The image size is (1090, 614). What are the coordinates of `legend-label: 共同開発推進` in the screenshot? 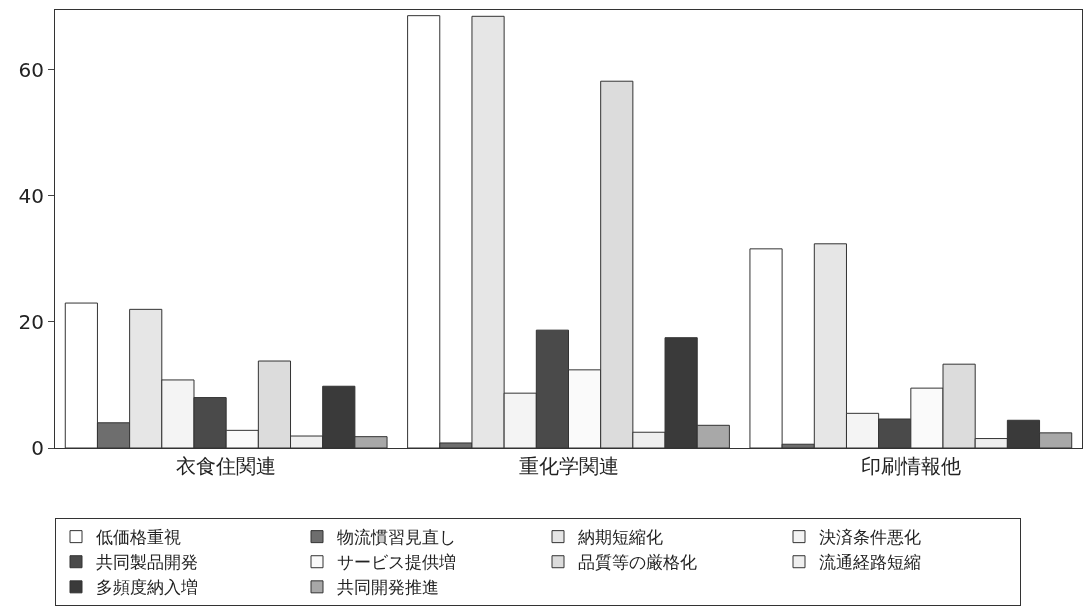 It's located at (388, 587).